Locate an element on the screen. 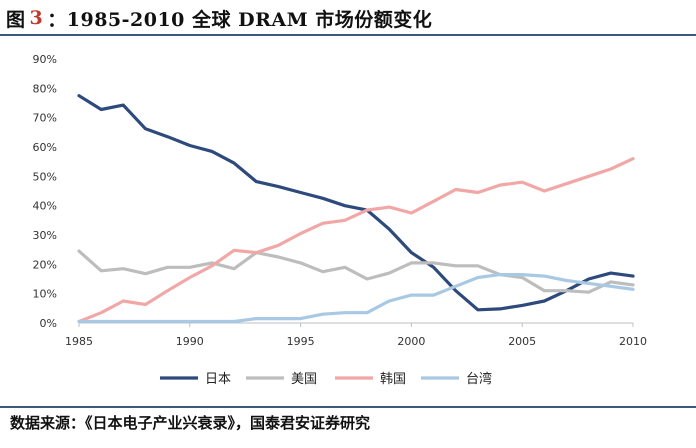 The height and width of the screenshot is (448, 696). title-divider is located at coordinates (348, 35).